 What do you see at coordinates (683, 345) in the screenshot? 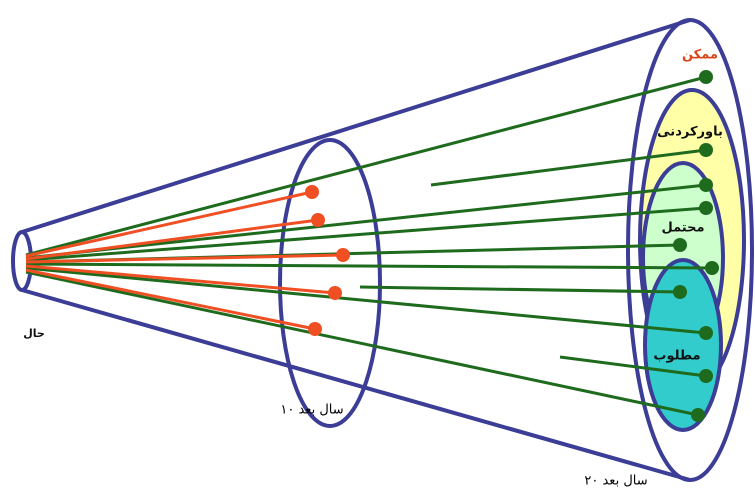
I see `preferable-zone` at bounding box center [683, 345].